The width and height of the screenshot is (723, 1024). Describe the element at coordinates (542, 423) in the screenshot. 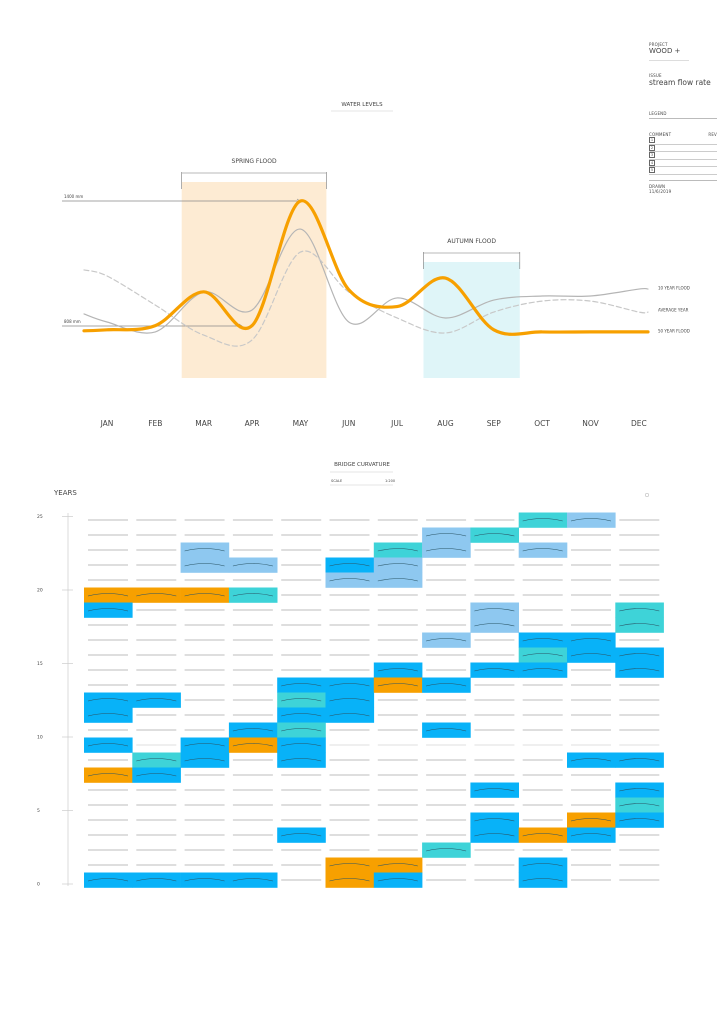

I see `month-label: OCT` at that location.